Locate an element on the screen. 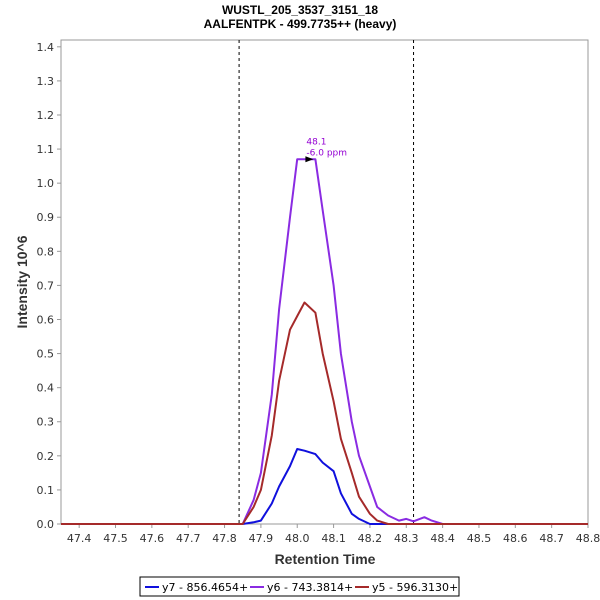  y-tick-label: 0.6 is located at coordinates (46, 319).